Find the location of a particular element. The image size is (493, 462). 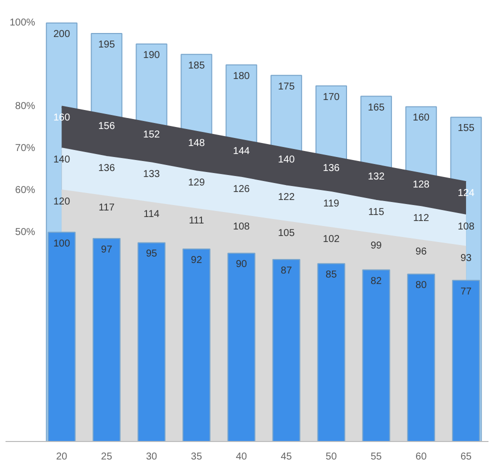

data-label: 102 is located at coordinates (331, 240).